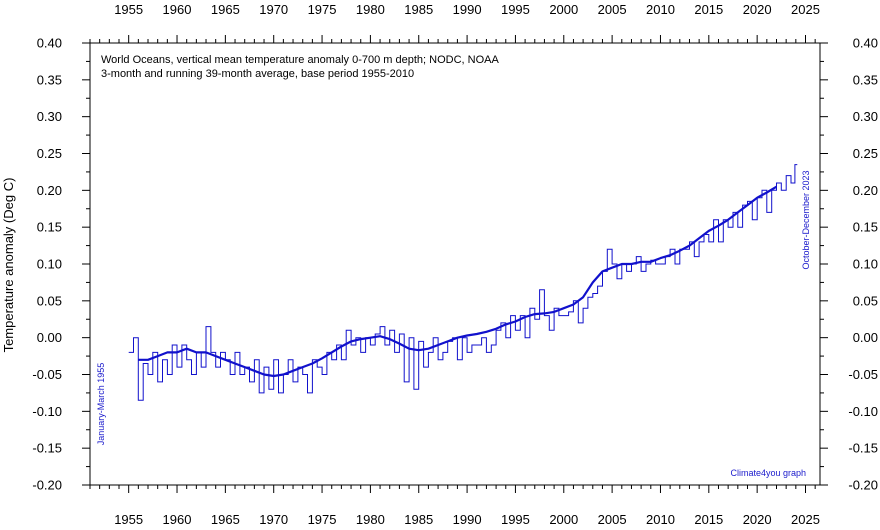  Describe the element at coordinates (805, 519) in the screenshot. I see `x-tick-label-bottom: 2025` at that location.